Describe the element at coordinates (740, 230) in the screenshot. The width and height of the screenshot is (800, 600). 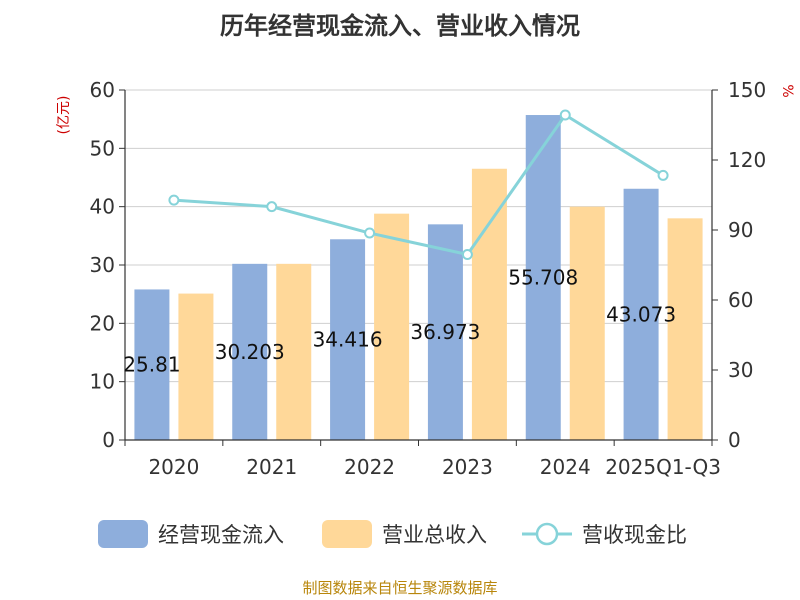
I see `y-right-tick-label: 90` at that location.